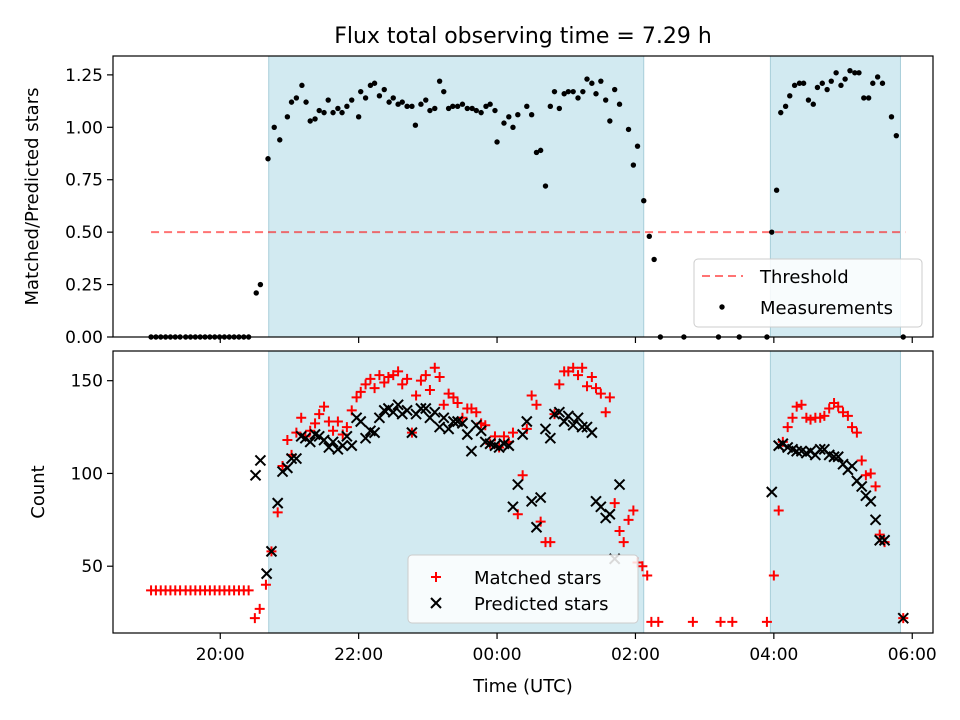 This screenshot has width=960, height=720. What do you see at coordinates (87, 382) in the screenshot?
I see `y-tick-label: 150` at bounding box center [87, 382].